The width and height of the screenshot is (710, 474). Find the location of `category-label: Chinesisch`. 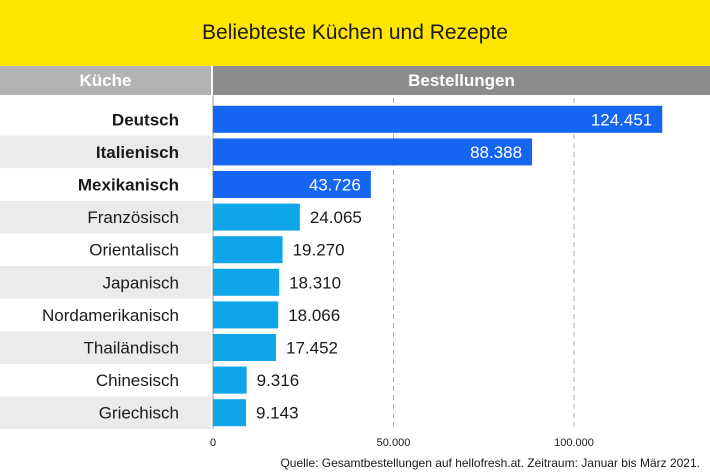

category-label: Chinesisch is located at coordinates (137, 380).